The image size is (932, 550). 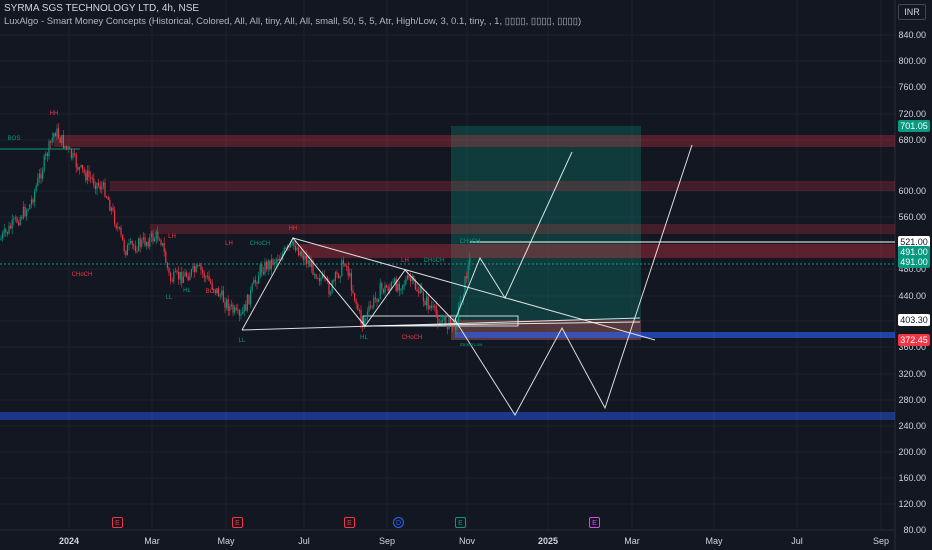 What do you see at coordinates (912, 87) in the screenshot?
I see `price-tick: 760.00` at bounding box center [912, 87].